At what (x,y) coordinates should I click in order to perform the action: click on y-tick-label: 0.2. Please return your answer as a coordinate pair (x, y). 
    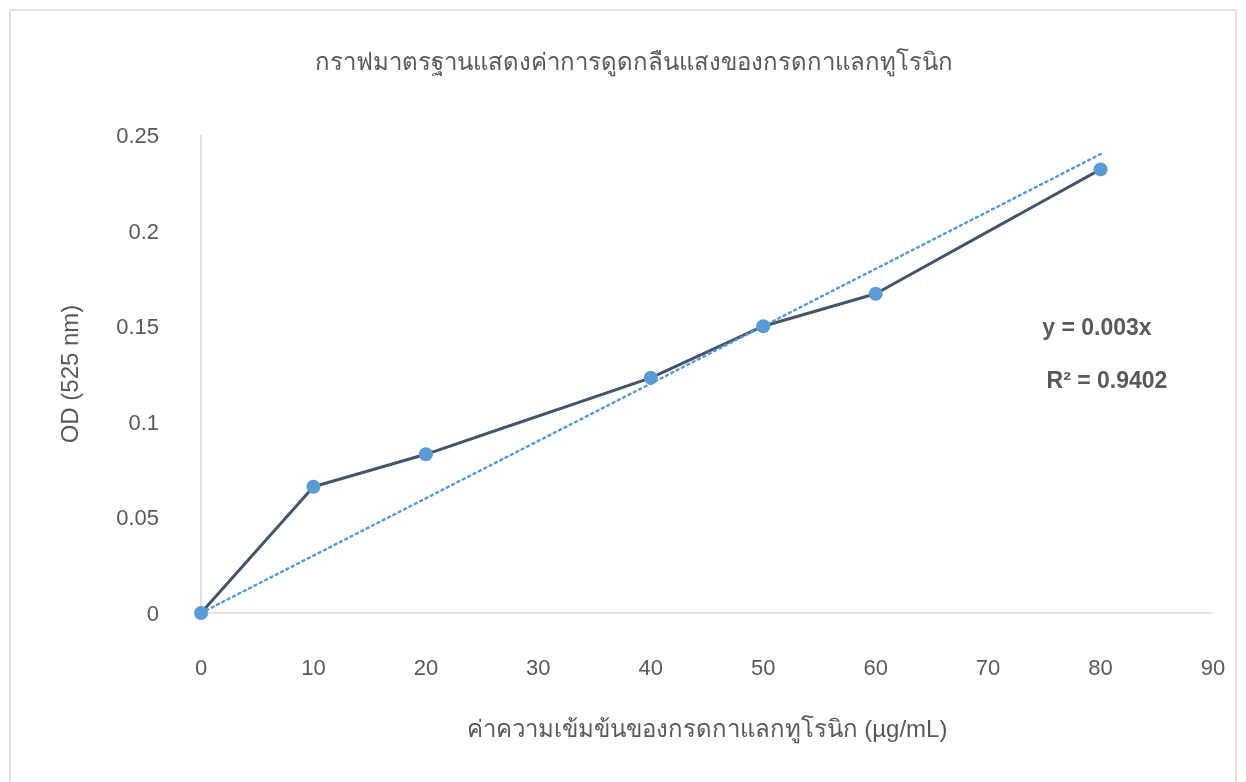
    Looking at the image, I should click on (143, 231).